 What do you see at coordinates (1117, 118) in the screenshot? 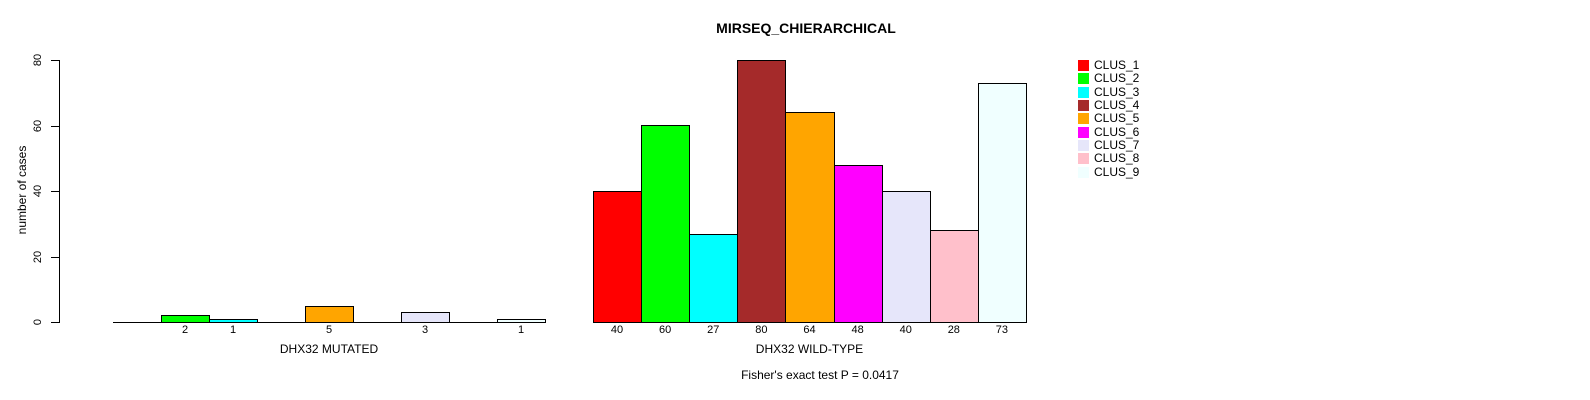
I see `legend-label: CLUS_5` at bounding box center [1117, 118].